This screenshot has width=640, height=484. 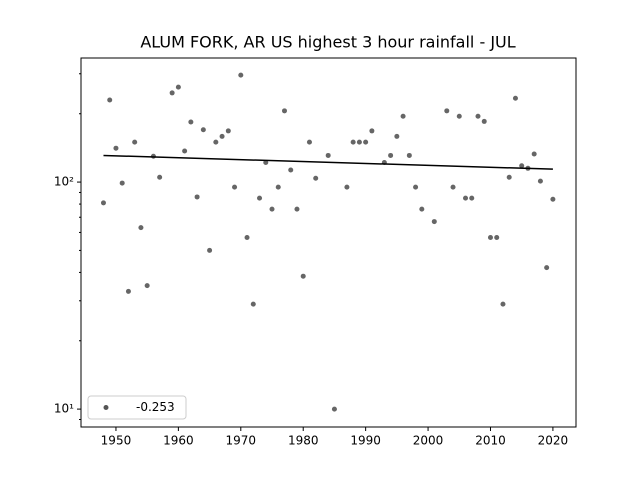 What do you see at coordinates (64, 182) in the screenshot?
I see `y-tick-label: 10²` at bounding box center [64, 182].